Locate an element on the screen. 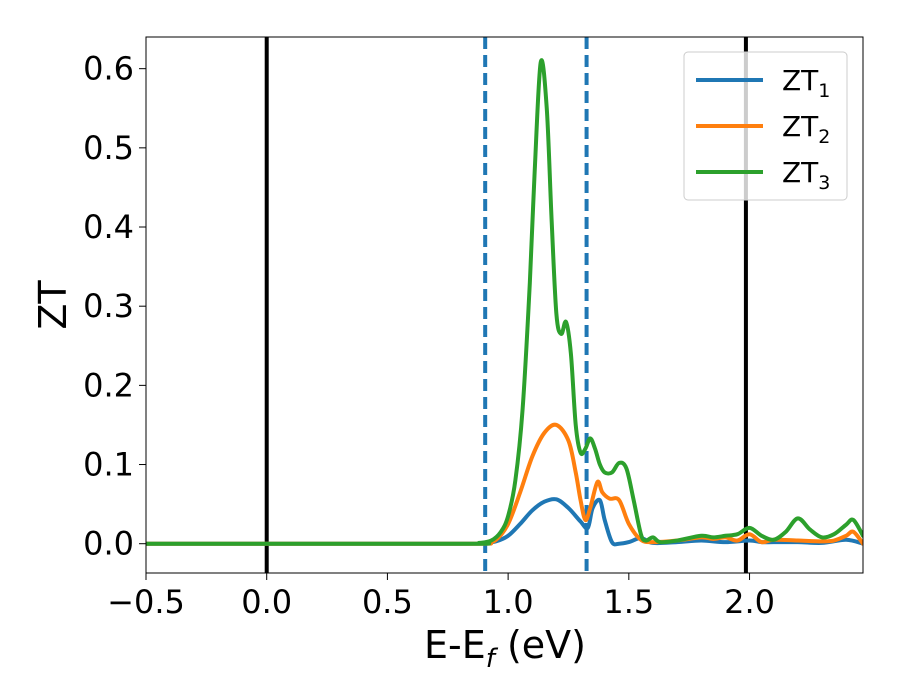 Image resolution: width=900 pixels, height=700 pixels. x-tick-label: −0.5 is located at coordinates (146, 602).